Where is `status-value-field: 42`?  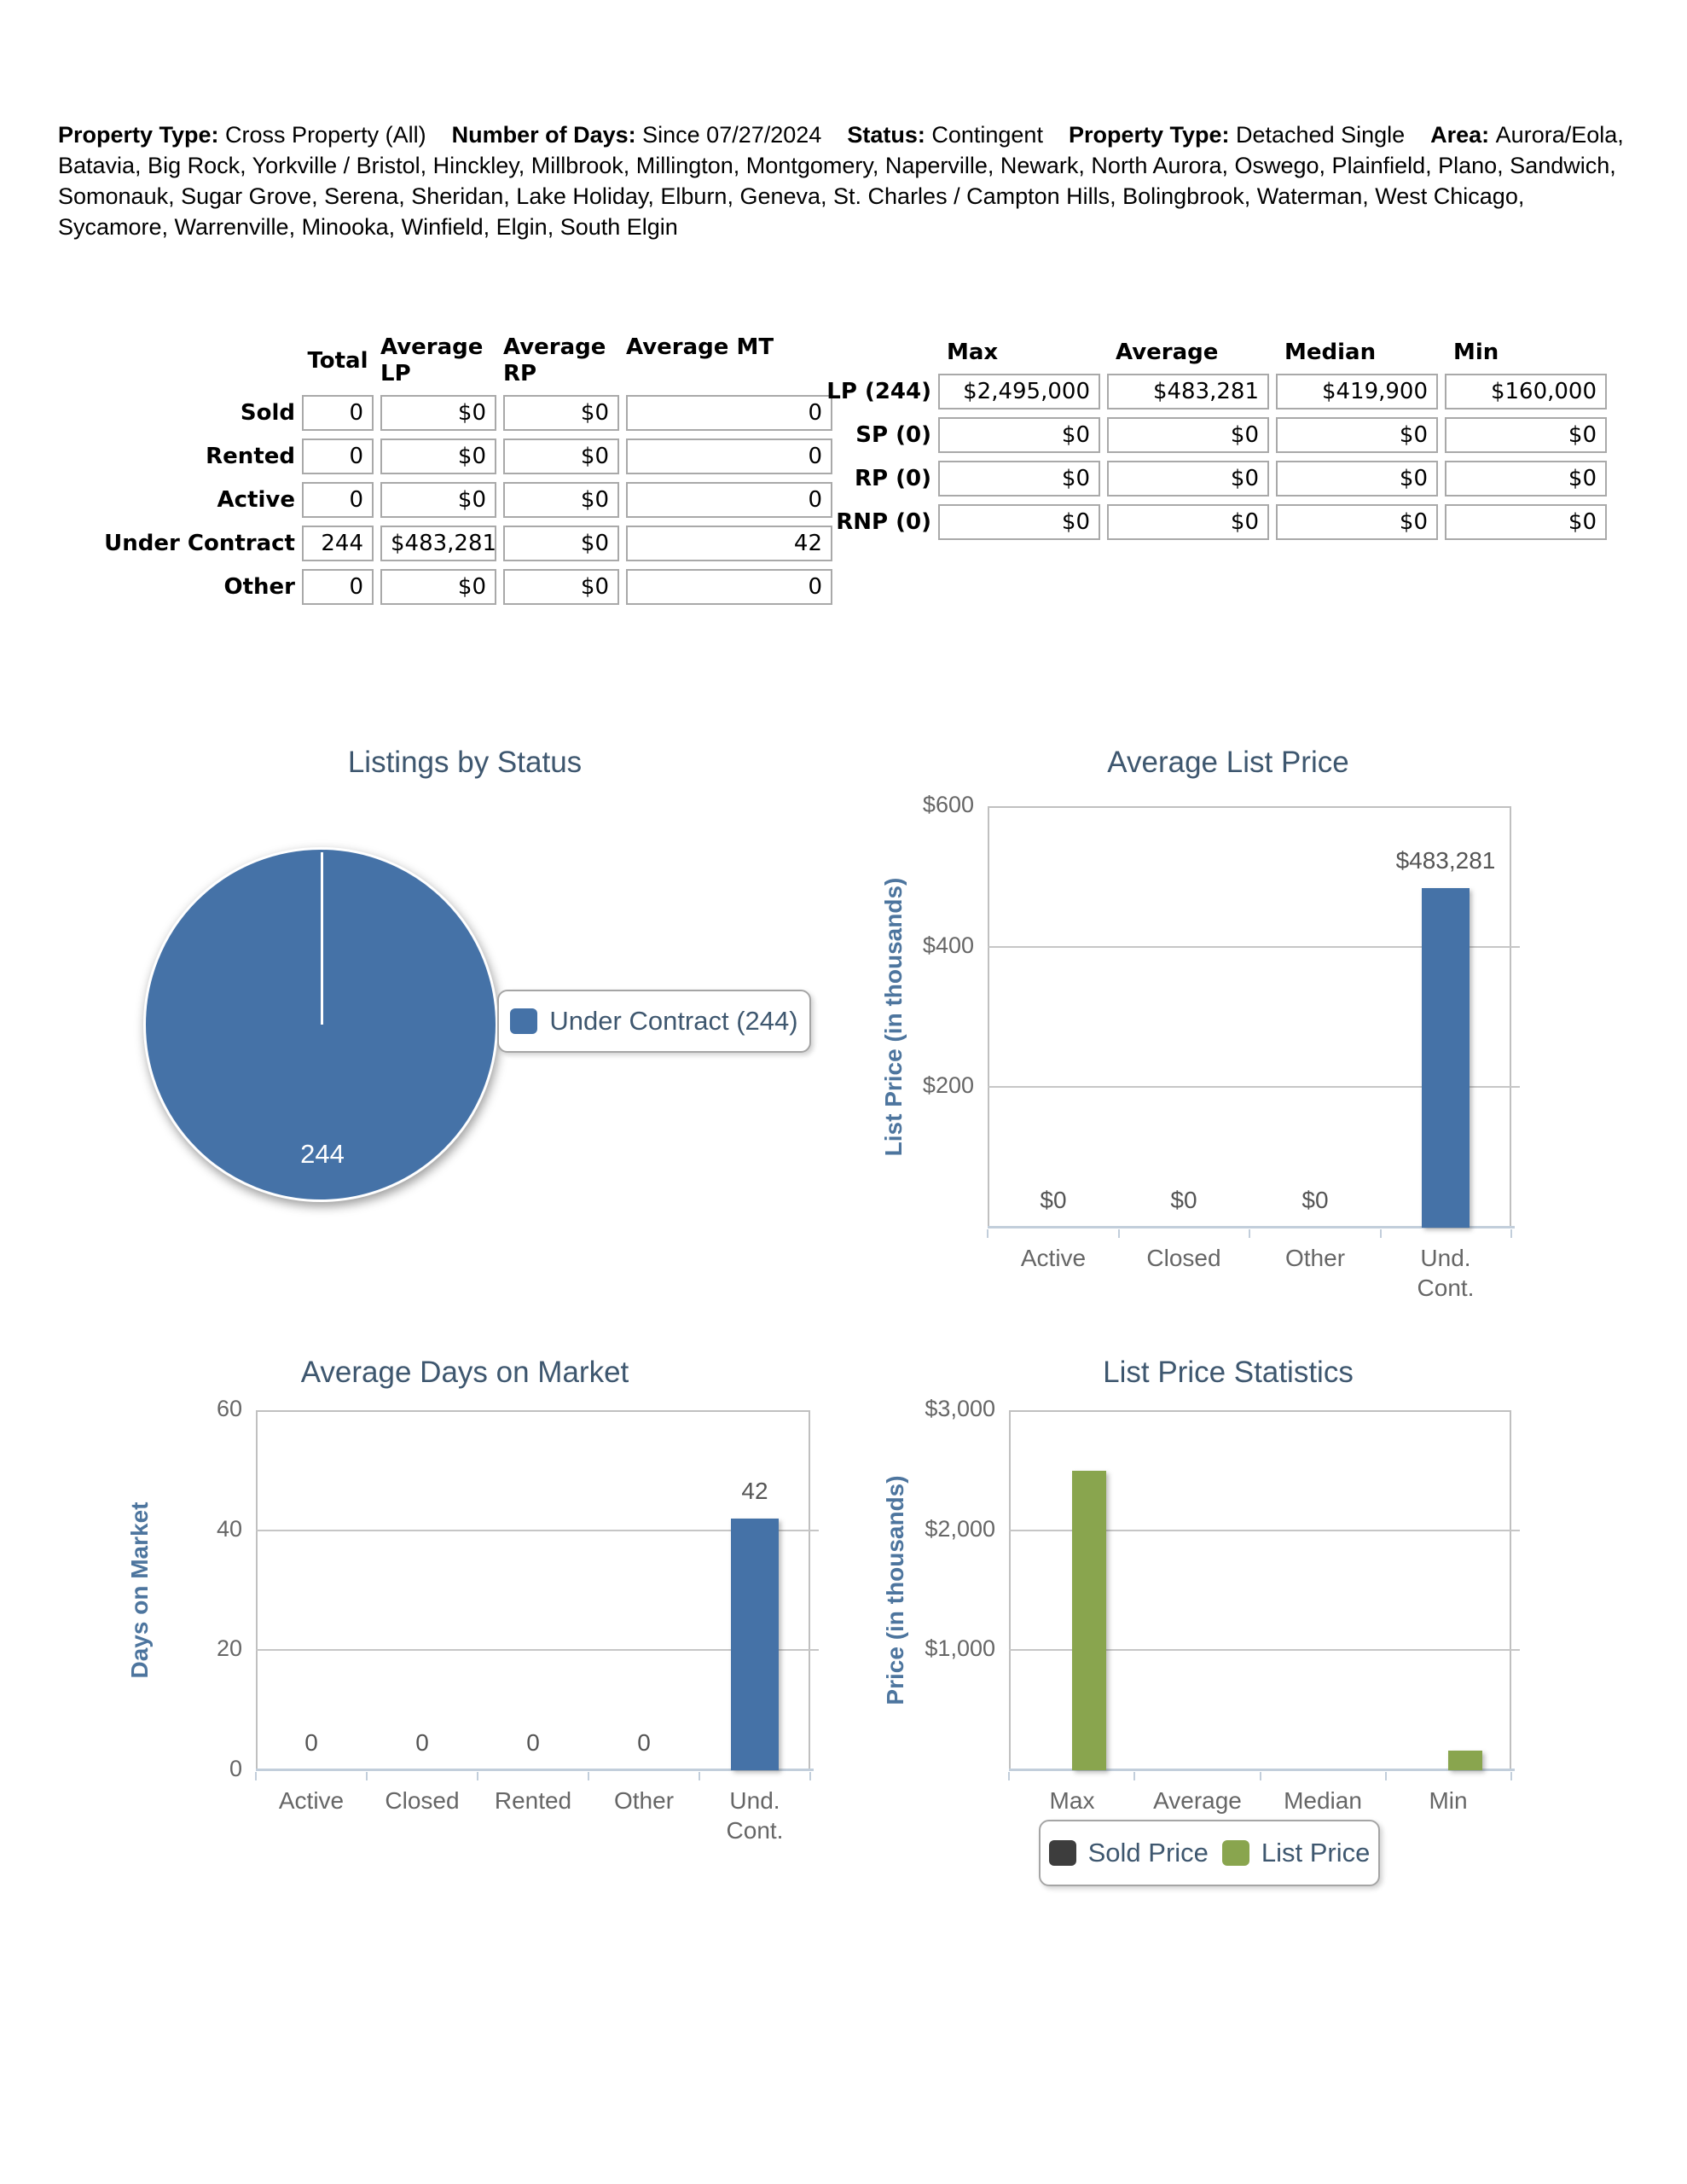
status-value-field: 42 is located at coordinates (729, 543).